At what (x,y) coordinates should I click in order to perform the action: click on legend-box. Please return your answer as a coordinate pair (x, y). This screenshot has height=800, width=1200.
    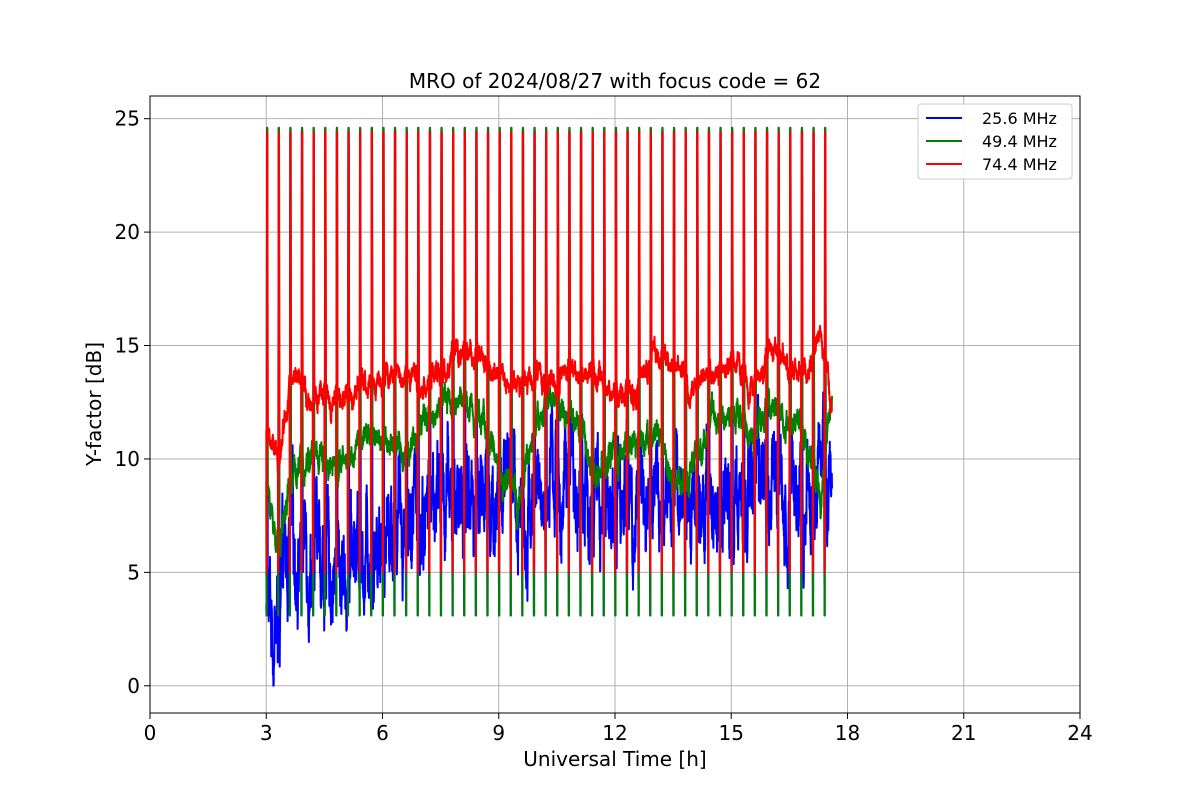
    Looking at the image, I should click on (995, 141).